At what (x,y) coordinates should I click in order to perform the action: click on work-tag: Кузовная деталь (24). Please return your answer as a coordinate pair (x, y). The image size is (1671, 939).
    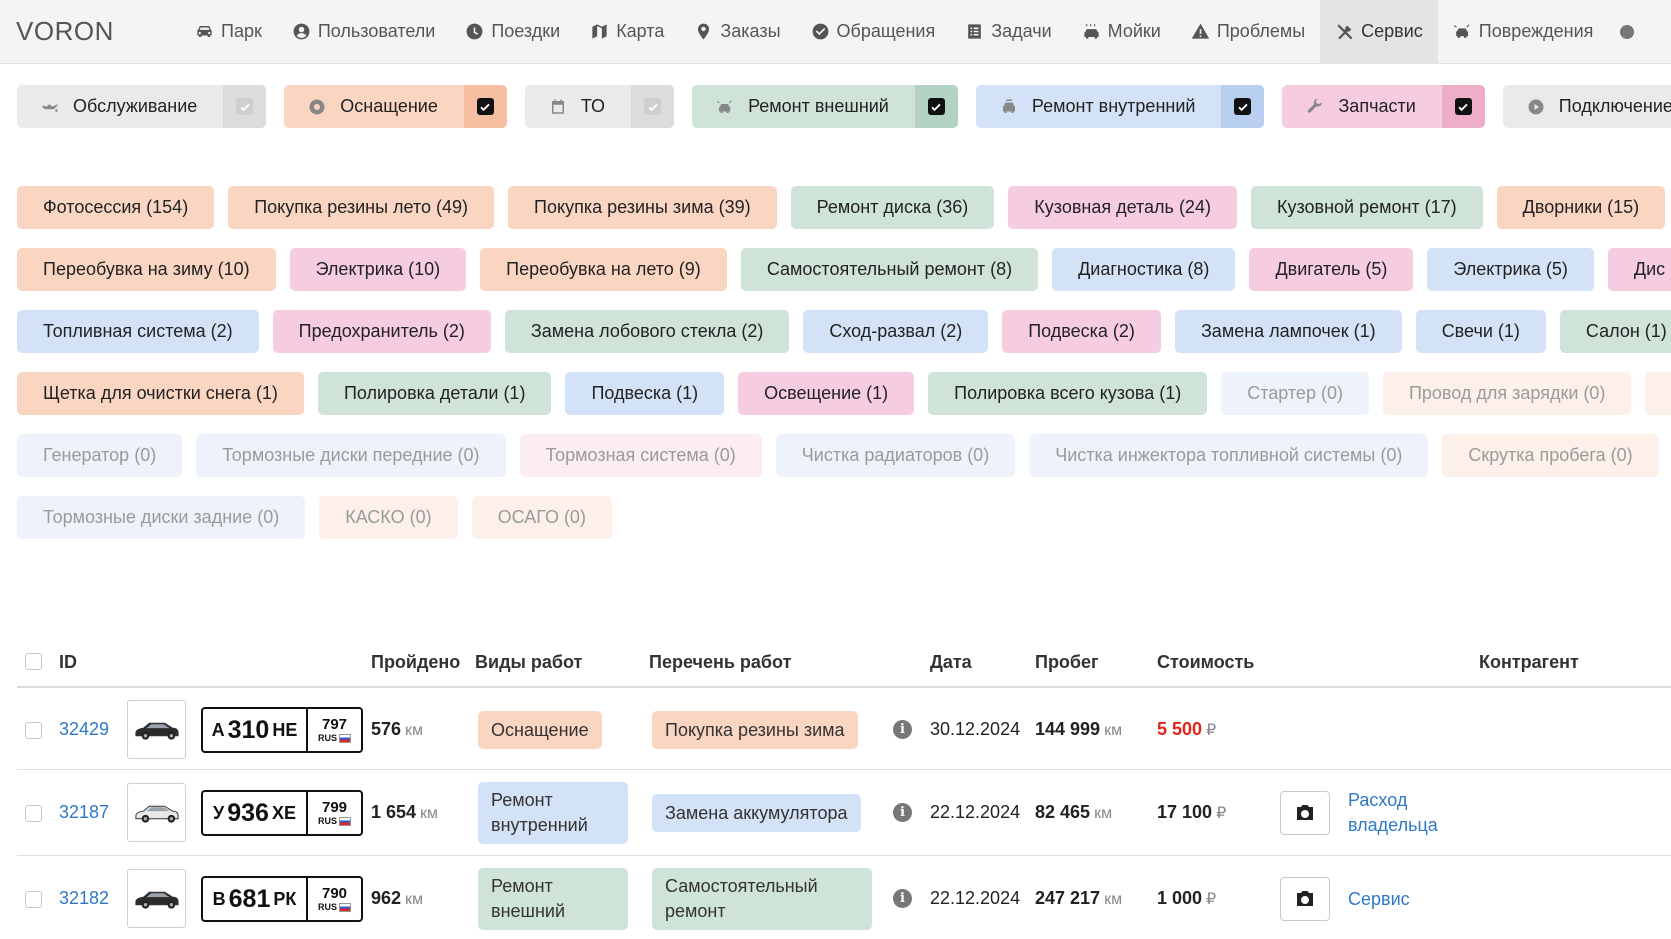
    Looking at the image, I should click on (1122, 207).